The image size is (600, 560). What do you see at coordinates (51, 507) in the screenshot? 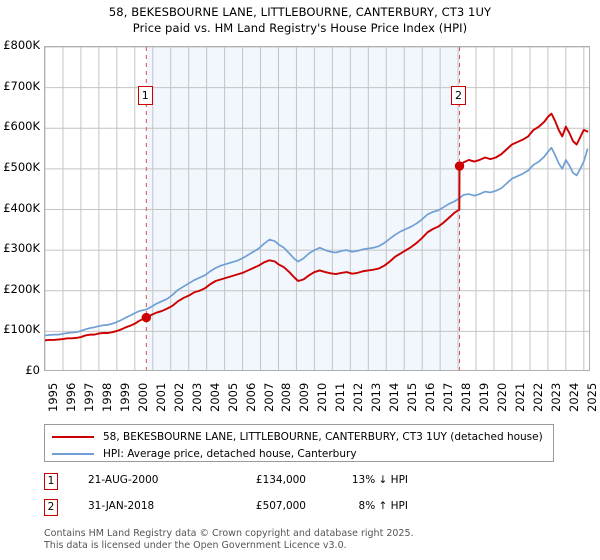
I see `transaction-badge-2: 2` at bounding box center [51, 507].